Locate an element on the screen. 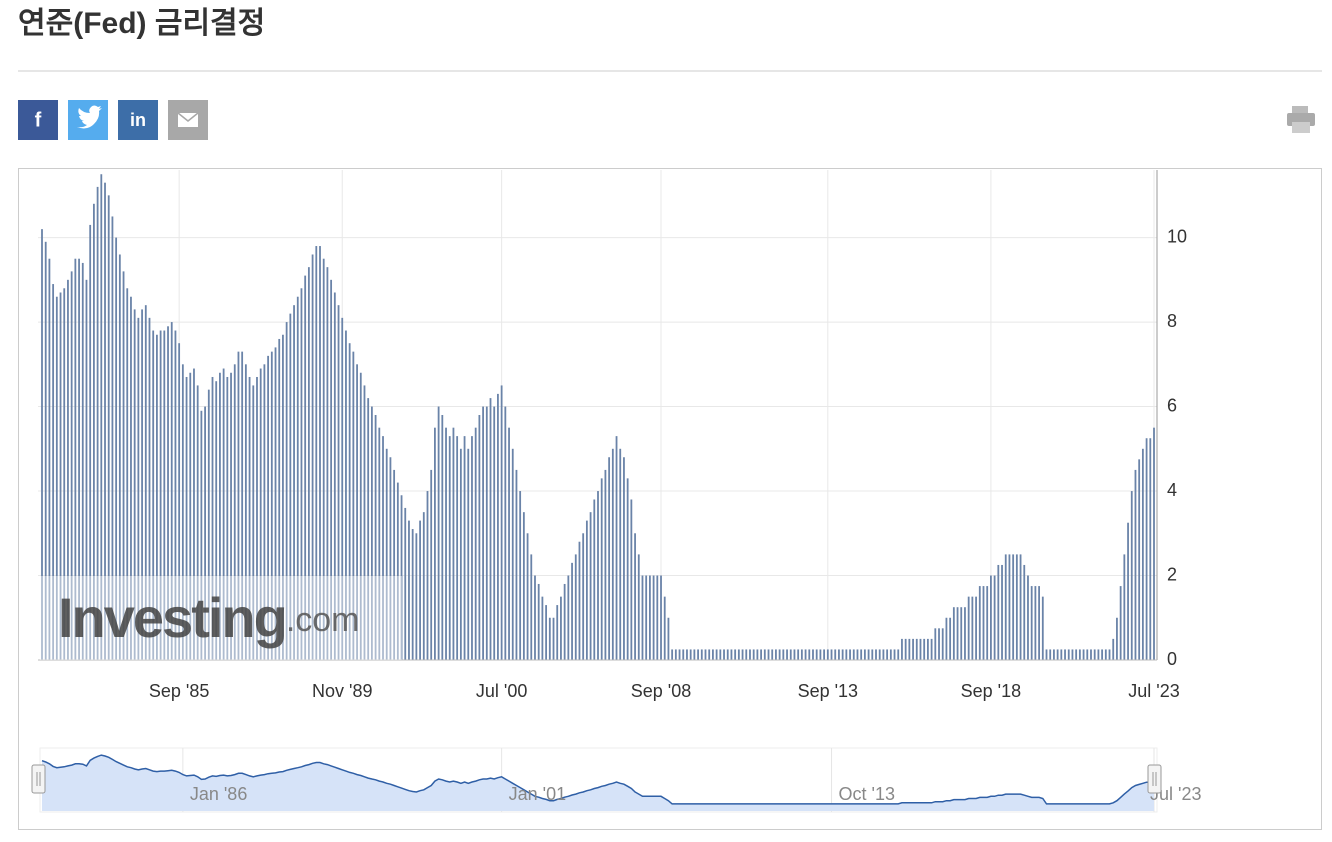 The height and width of the screenshot is (842, 1332). navigator-line is located at coordinates (598, 779).